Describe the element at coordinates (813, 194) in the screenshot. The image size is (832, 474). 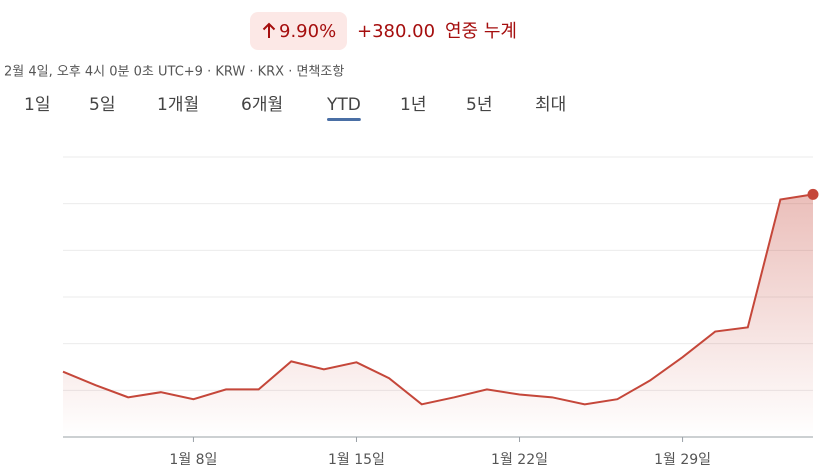
I see `last-point` at that location.